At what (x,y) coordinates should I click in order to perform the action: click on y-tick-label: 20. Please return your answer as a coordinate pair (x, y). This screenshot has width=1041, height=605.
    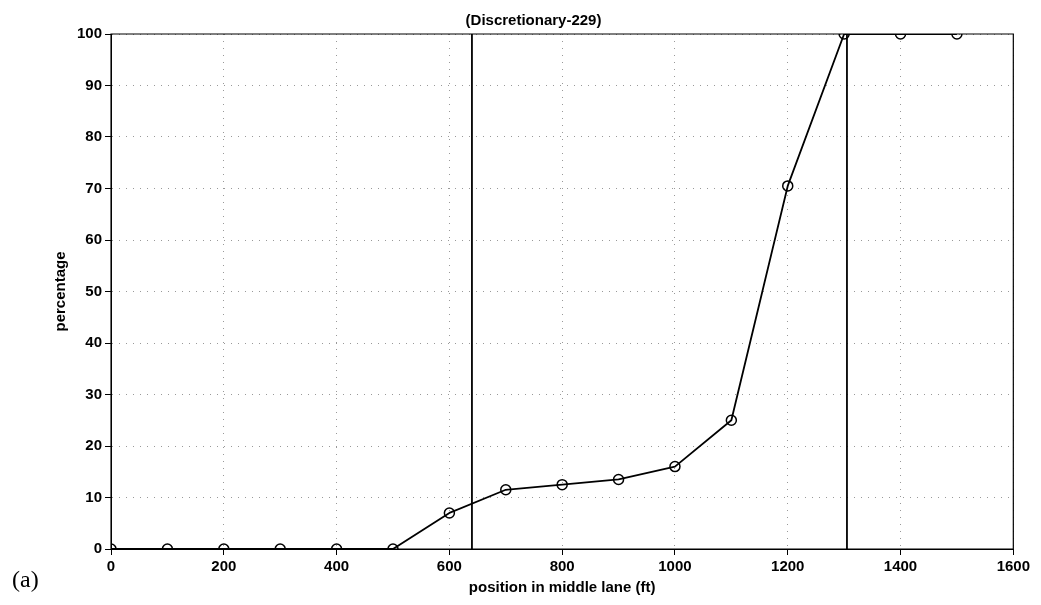
    Looking at the image, I should click on (94, 445).